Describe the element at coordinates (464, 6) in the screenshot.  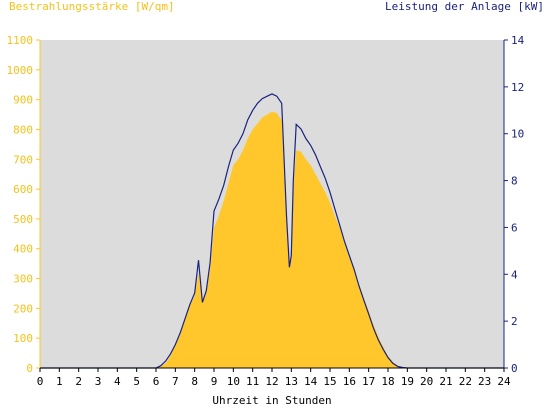
I see `right-axis-title: Leistung der Anlage [kW]` at that location.